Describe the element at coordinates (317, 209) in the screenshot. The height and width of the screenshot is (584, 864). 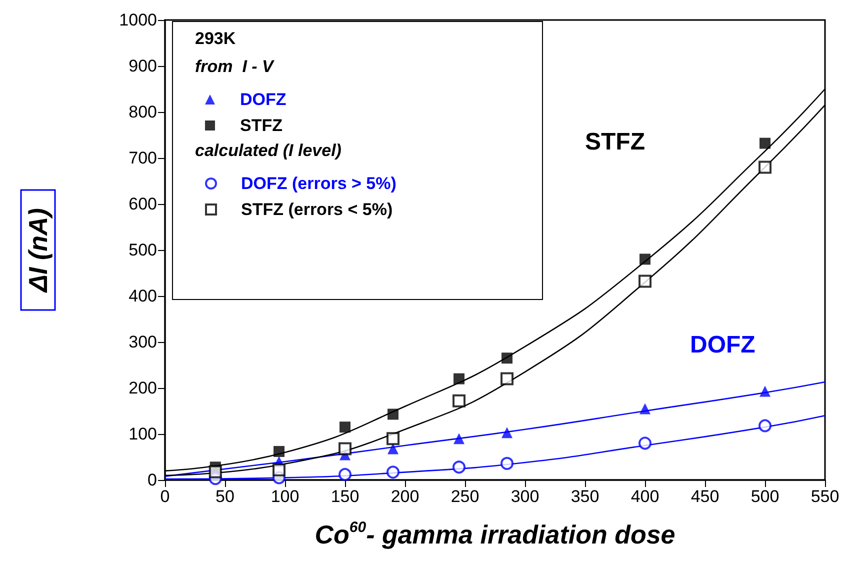
I see `legend-label: STFZ (errors < 5%)` at that location.